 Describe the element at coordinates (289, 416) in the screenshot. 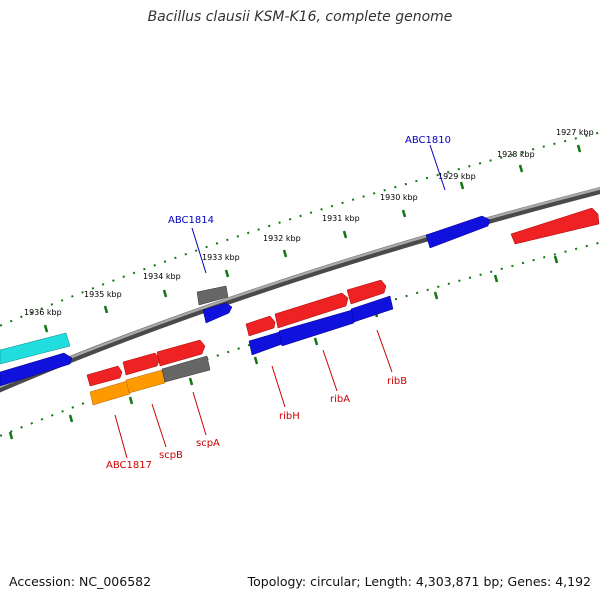

I see `gene-label-ribh: ribH` at that location.